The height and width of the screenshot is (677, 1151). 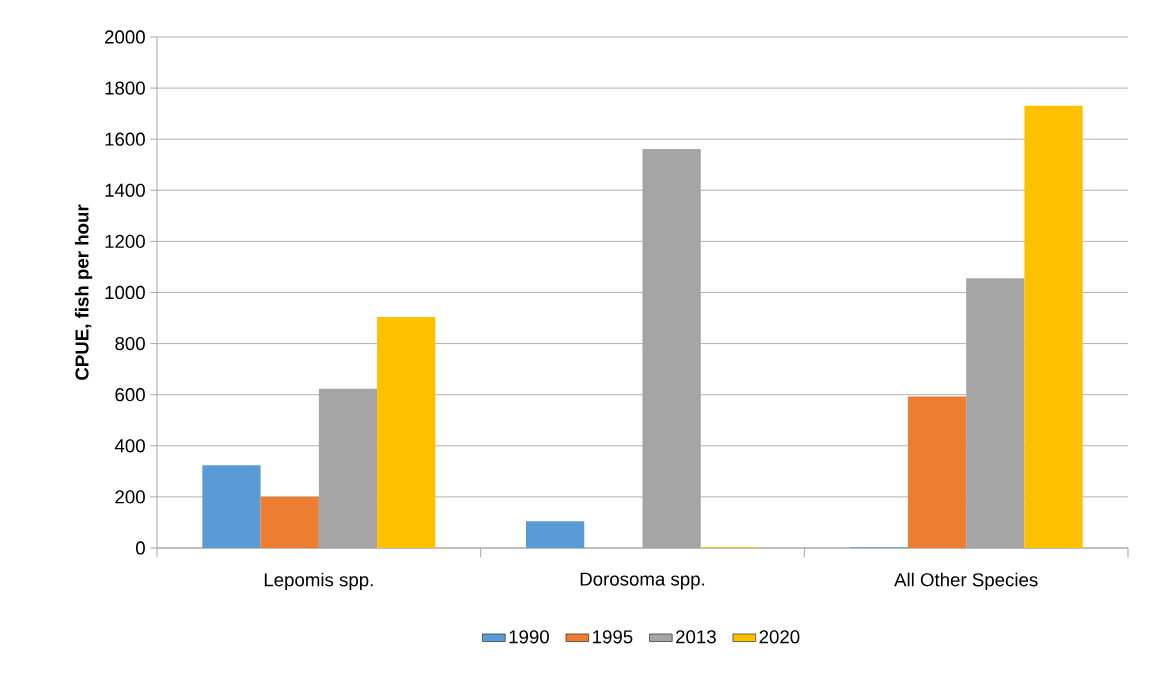 I want to click on x-tick-label: Dorosoma spp., so click(x=642, y=581).